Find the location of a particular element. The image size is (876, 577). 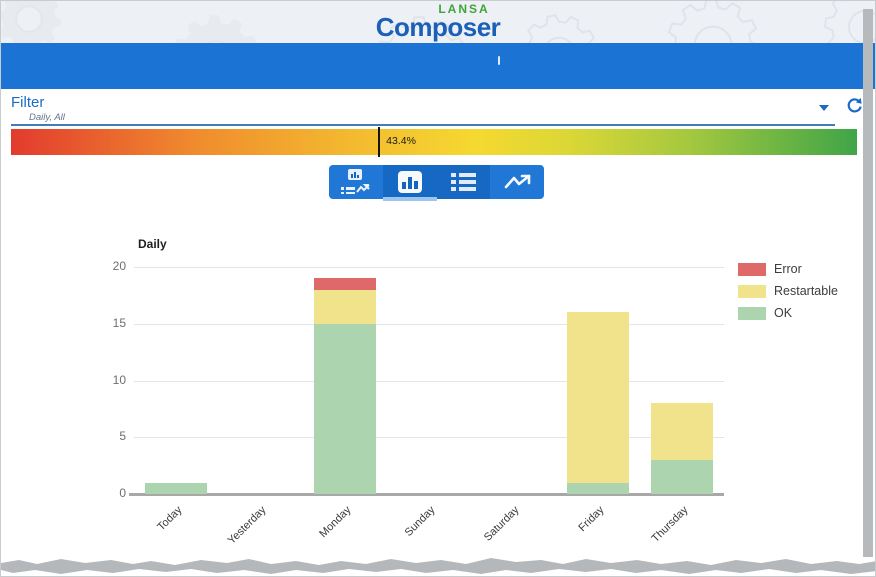

x-axis-label: Thursday is located at coordinates (670, 524).